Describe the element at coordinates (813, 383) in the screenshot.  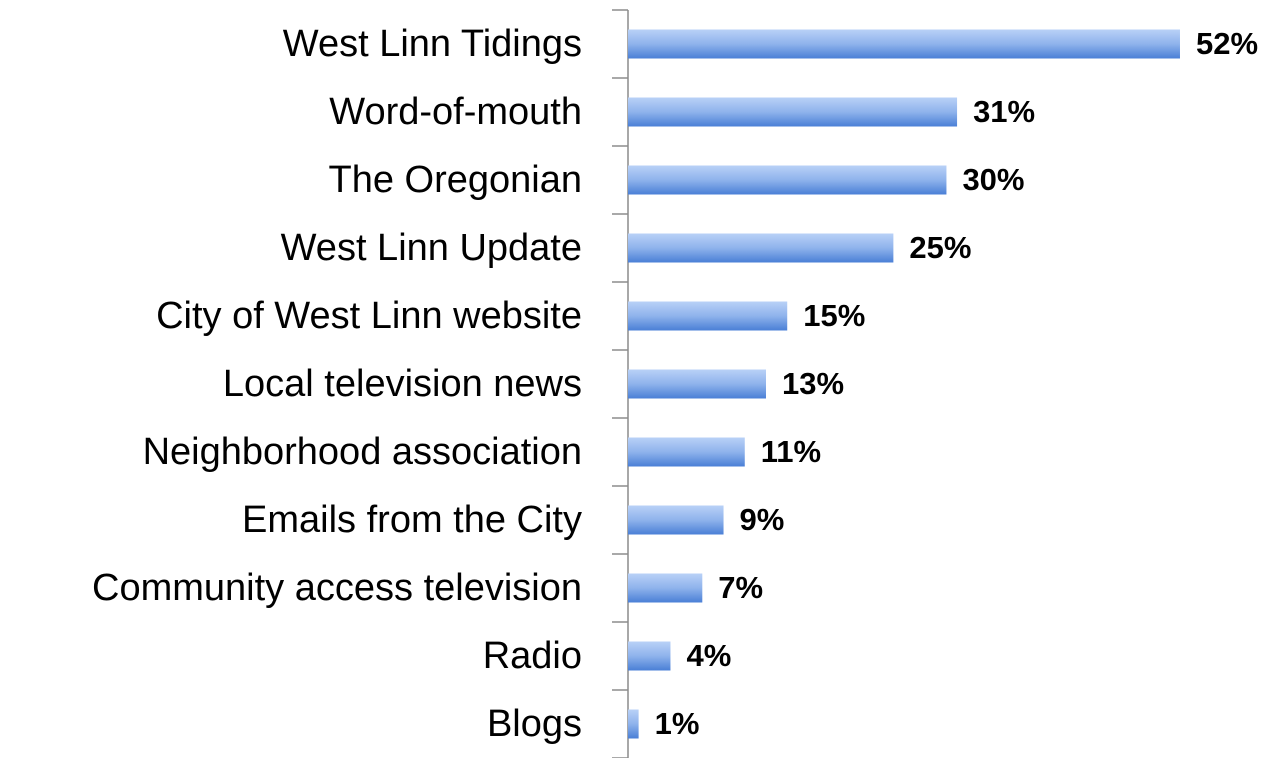
I see `data-label: 13%` at that location.